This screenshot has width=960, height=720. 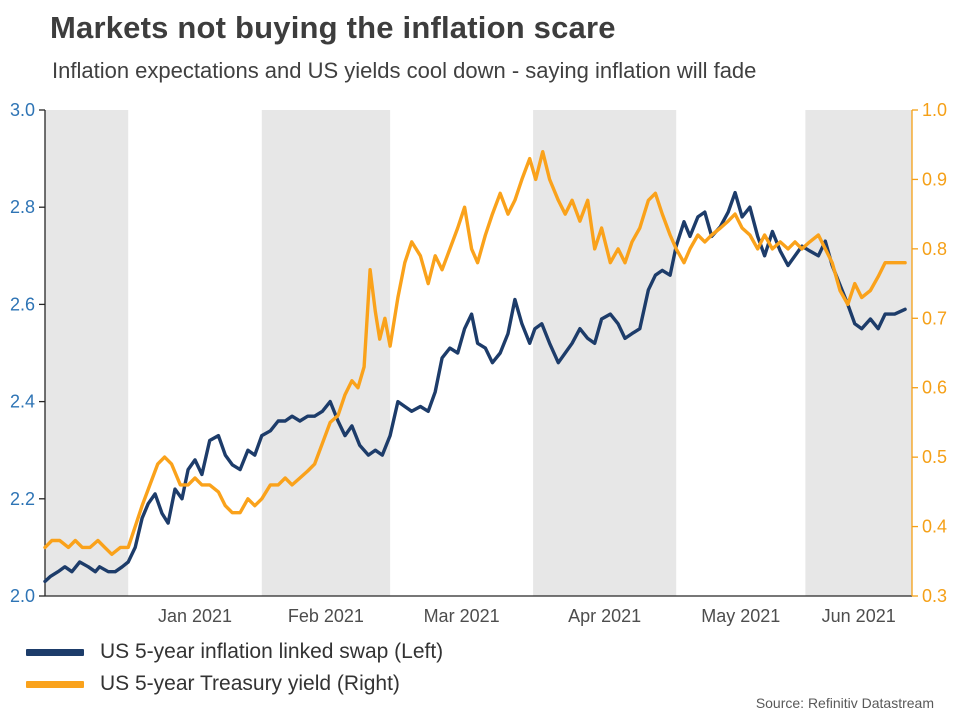 I want to click on left-axis-tick-label: 2.2, so click(x=22, y=499).